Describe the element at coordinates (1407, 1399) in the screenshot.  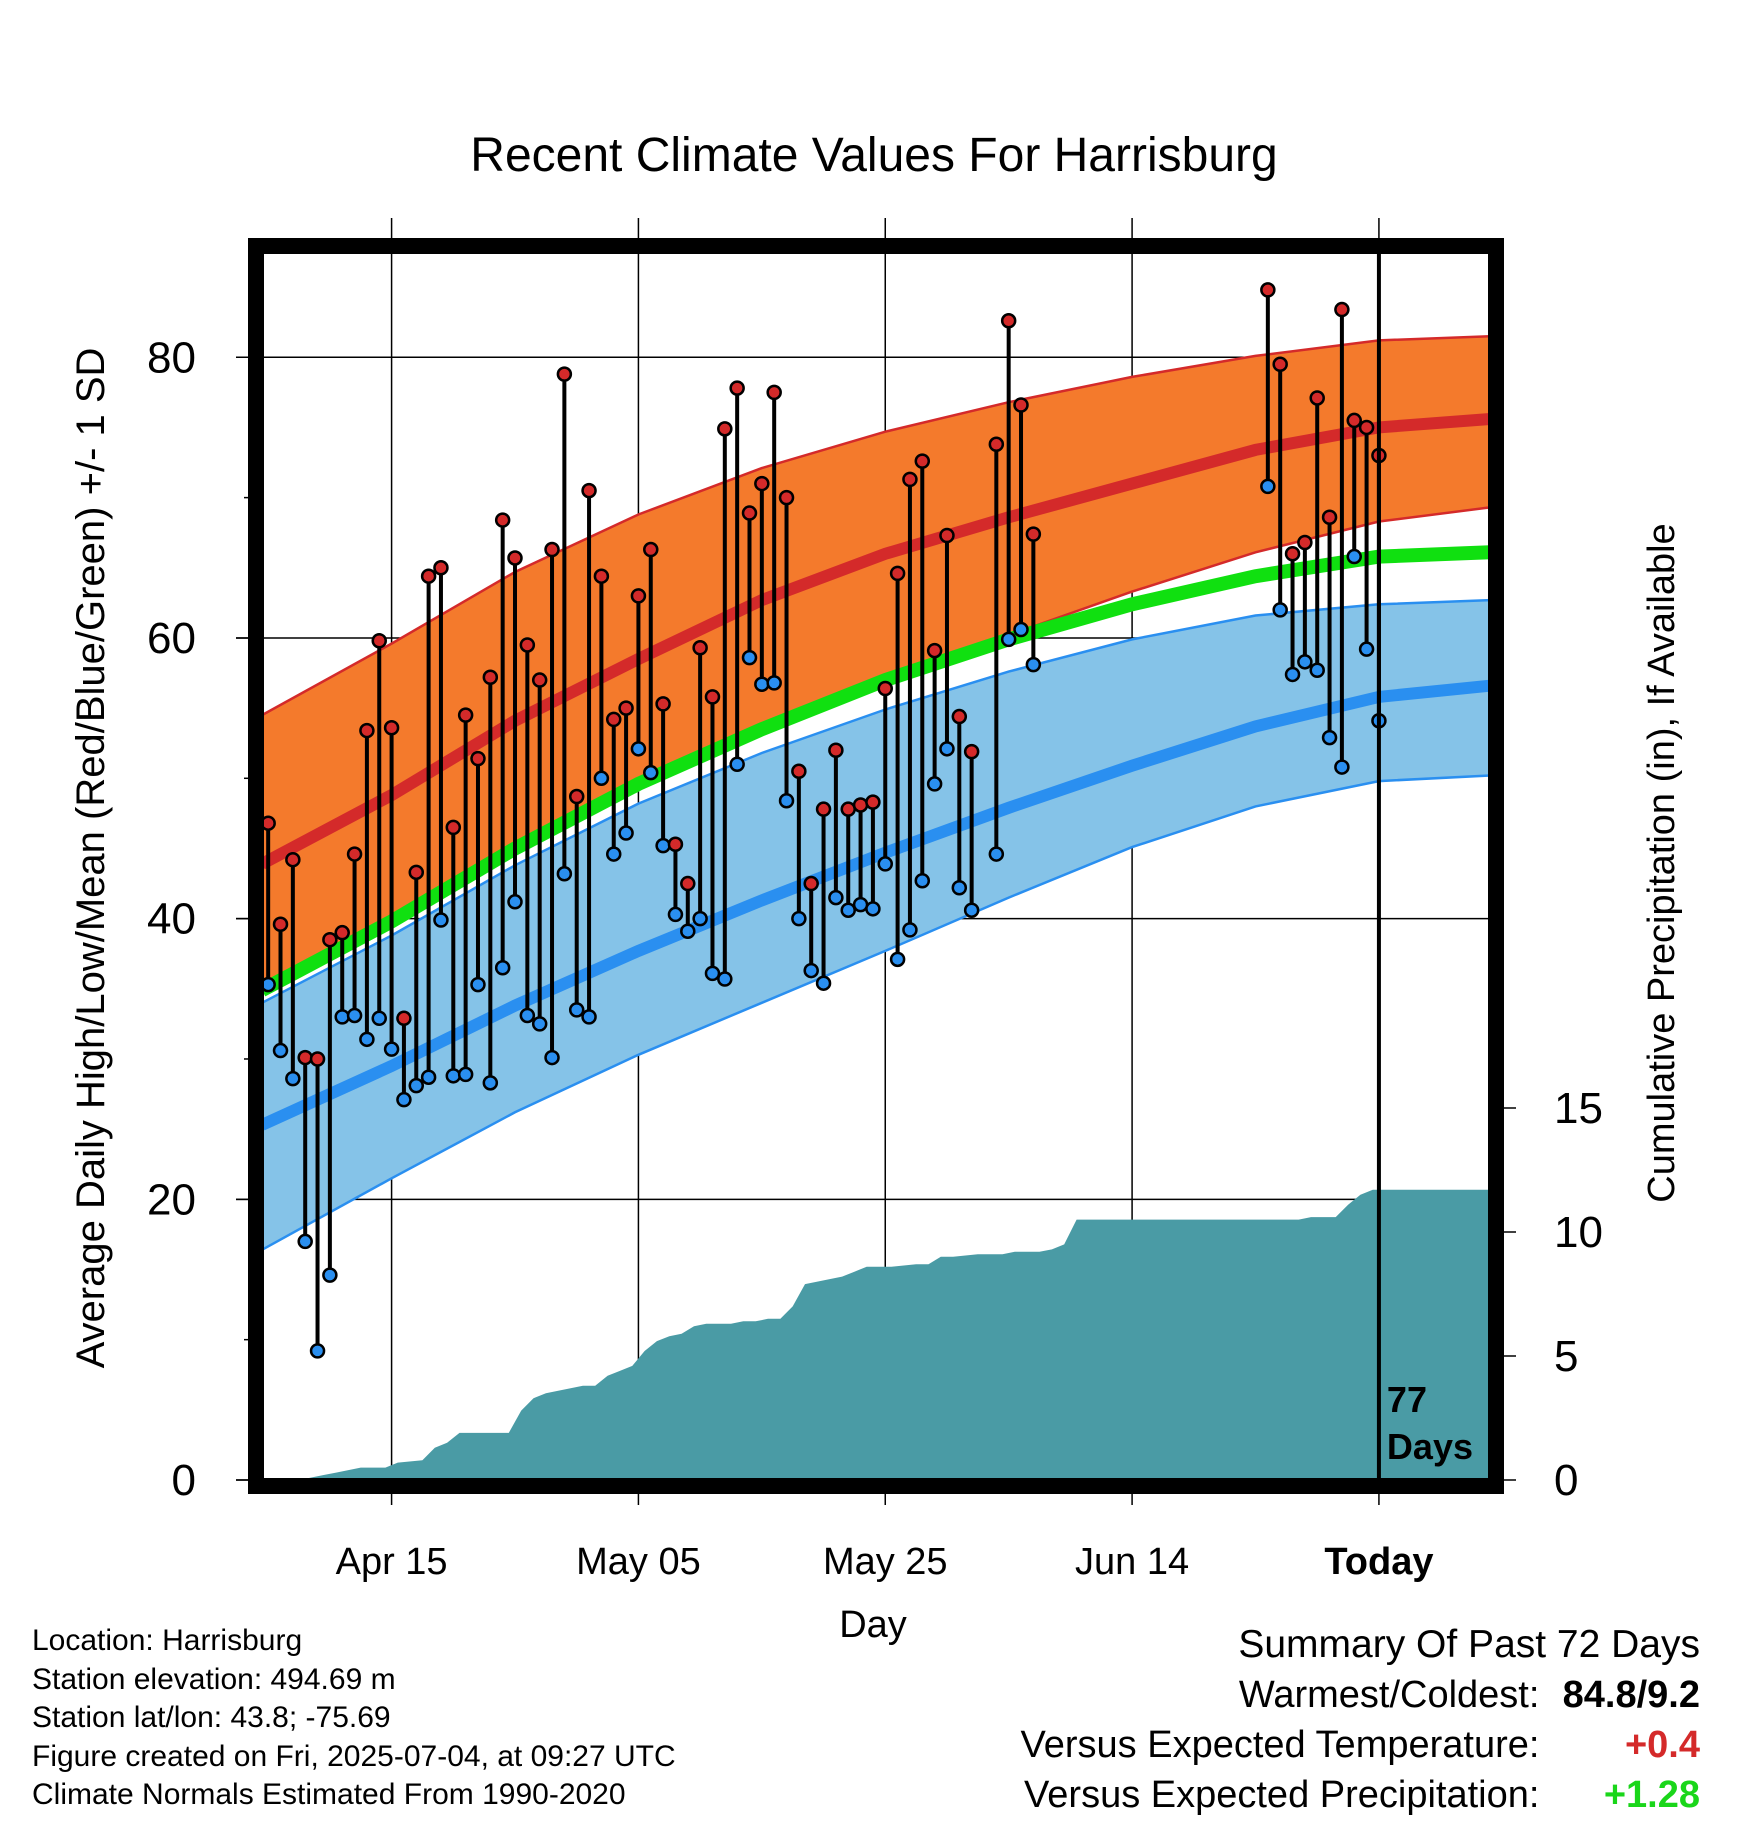
I see `days-count-label: 77` at that location.